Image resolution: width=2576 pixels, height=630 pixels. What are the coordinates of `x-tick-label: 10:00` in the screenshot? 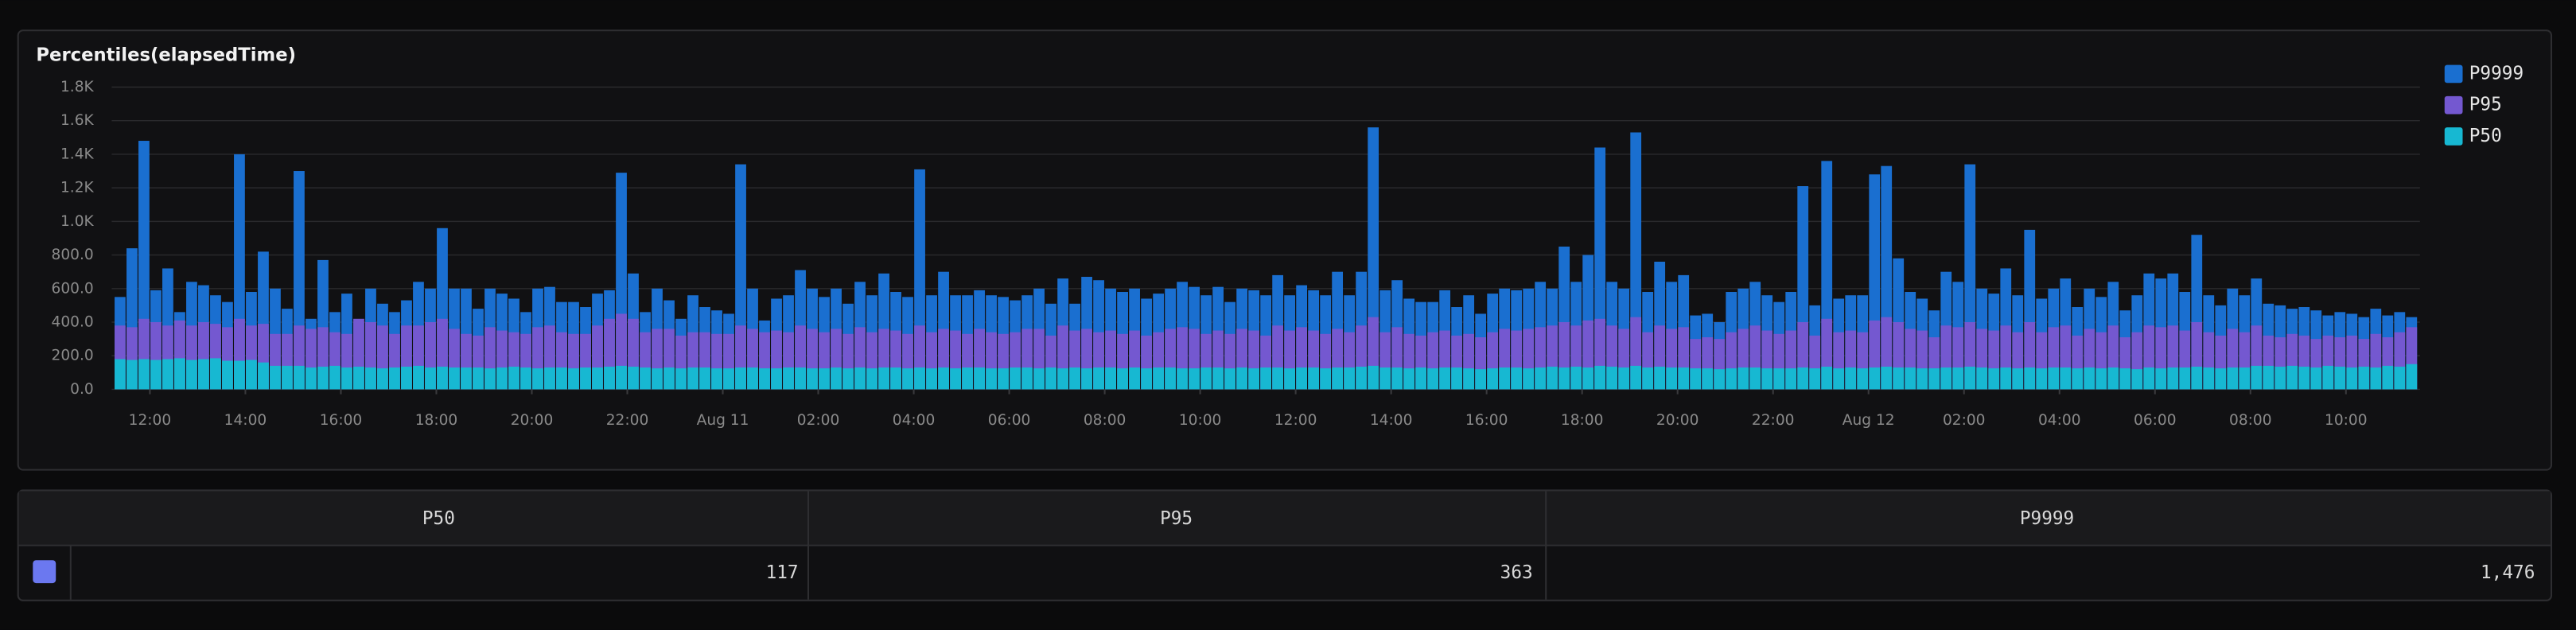 It's located at (2347, 420).